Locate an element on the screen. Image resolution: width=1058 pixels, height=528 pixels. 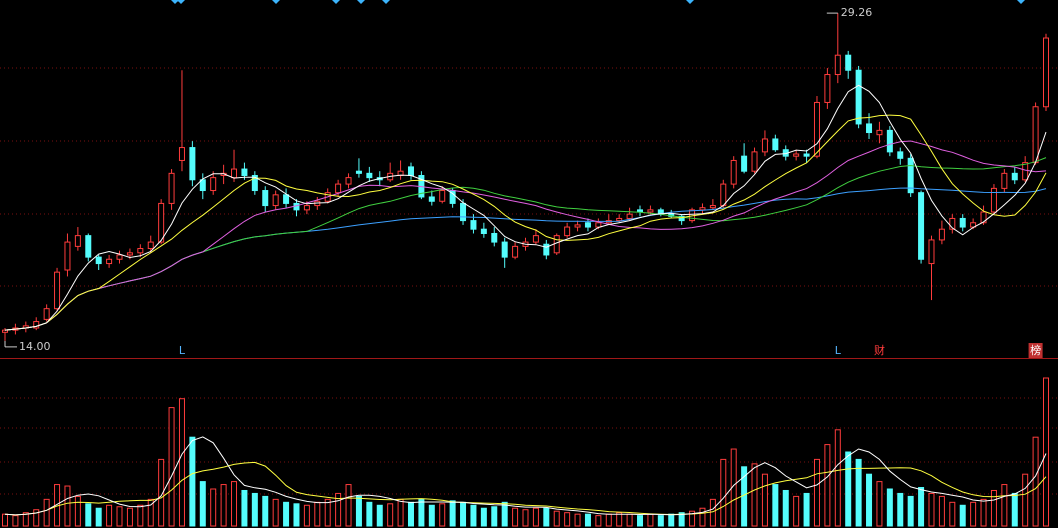
moving-average is located at coordinates (525, 488).